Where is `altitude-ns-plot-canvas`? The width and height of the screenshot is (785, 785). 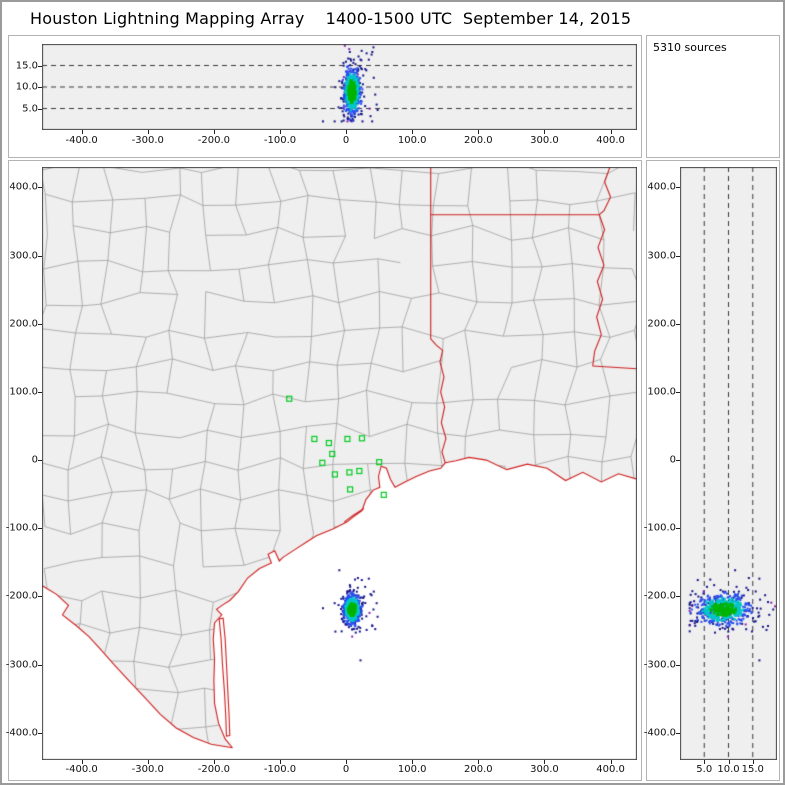 altitude-ns-plot-canvas is located at coordinates (728, 463).